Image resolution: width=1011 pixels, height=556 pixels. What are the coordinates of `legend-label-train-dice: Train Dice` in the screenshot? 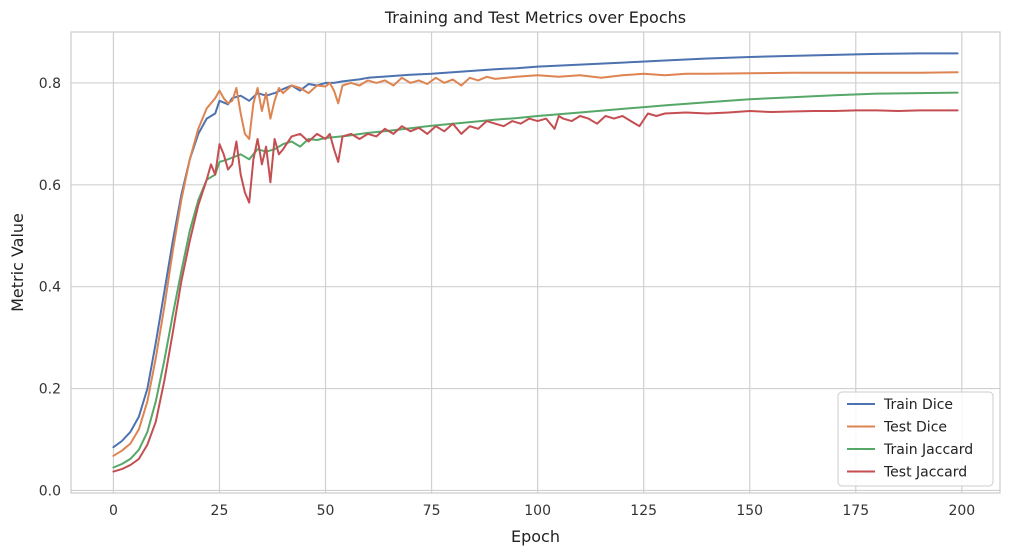 It's located at (918, 405).